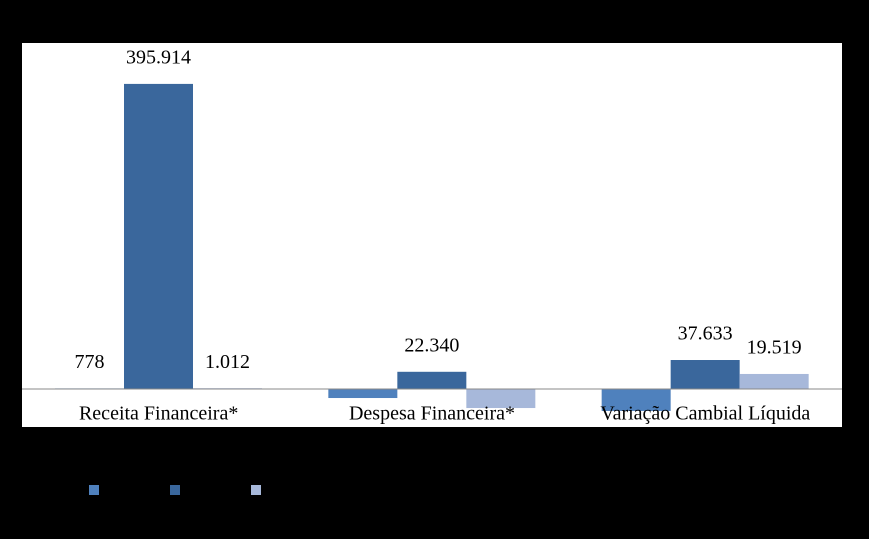  What do you see at coordinates (227, 362) in the screenshot?
I see `data-label: 1.012` at bounding box center [227, 362].